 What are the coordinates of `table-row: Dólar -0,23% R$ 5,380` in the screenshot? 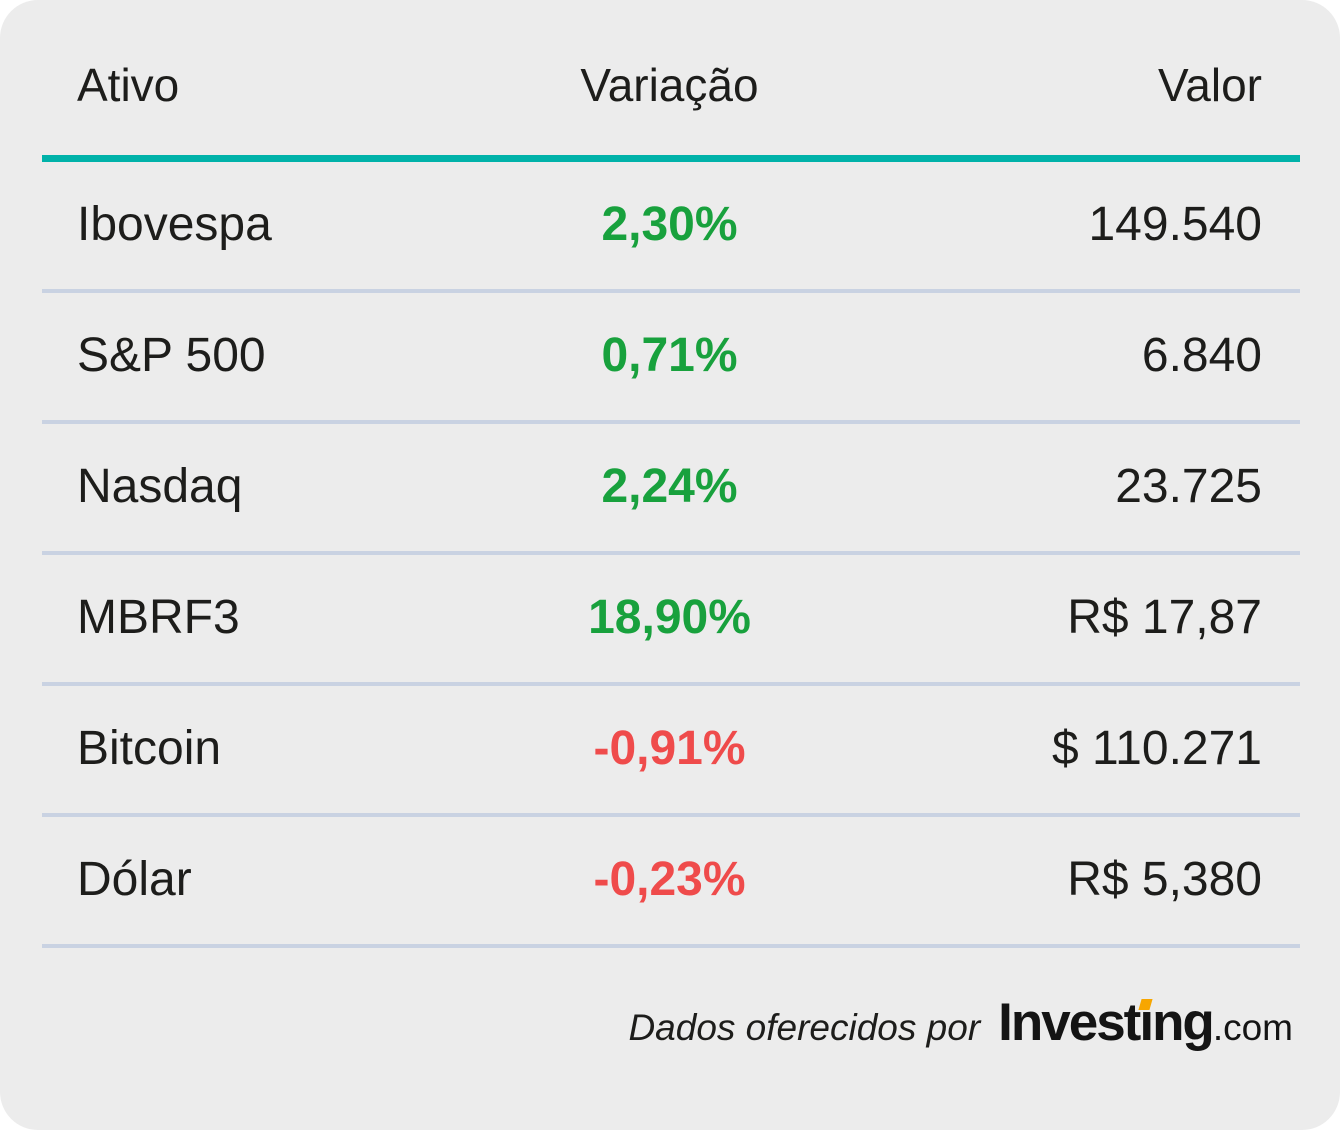 It's located at (671, 882).